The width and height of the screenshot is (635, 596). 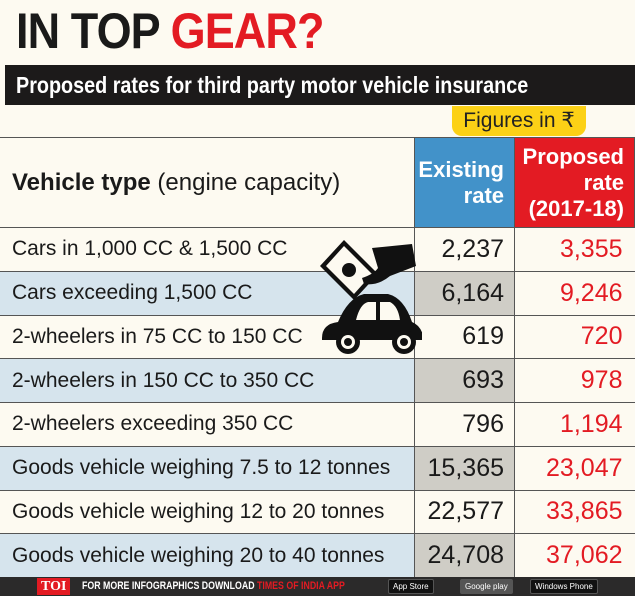 What do you see at coordinates (317, 249) in the screenshot?
I see `table-row: Cars in 1,000 CC & 1,500 CC 2,237 3,355` at bounding box center [317, 249].